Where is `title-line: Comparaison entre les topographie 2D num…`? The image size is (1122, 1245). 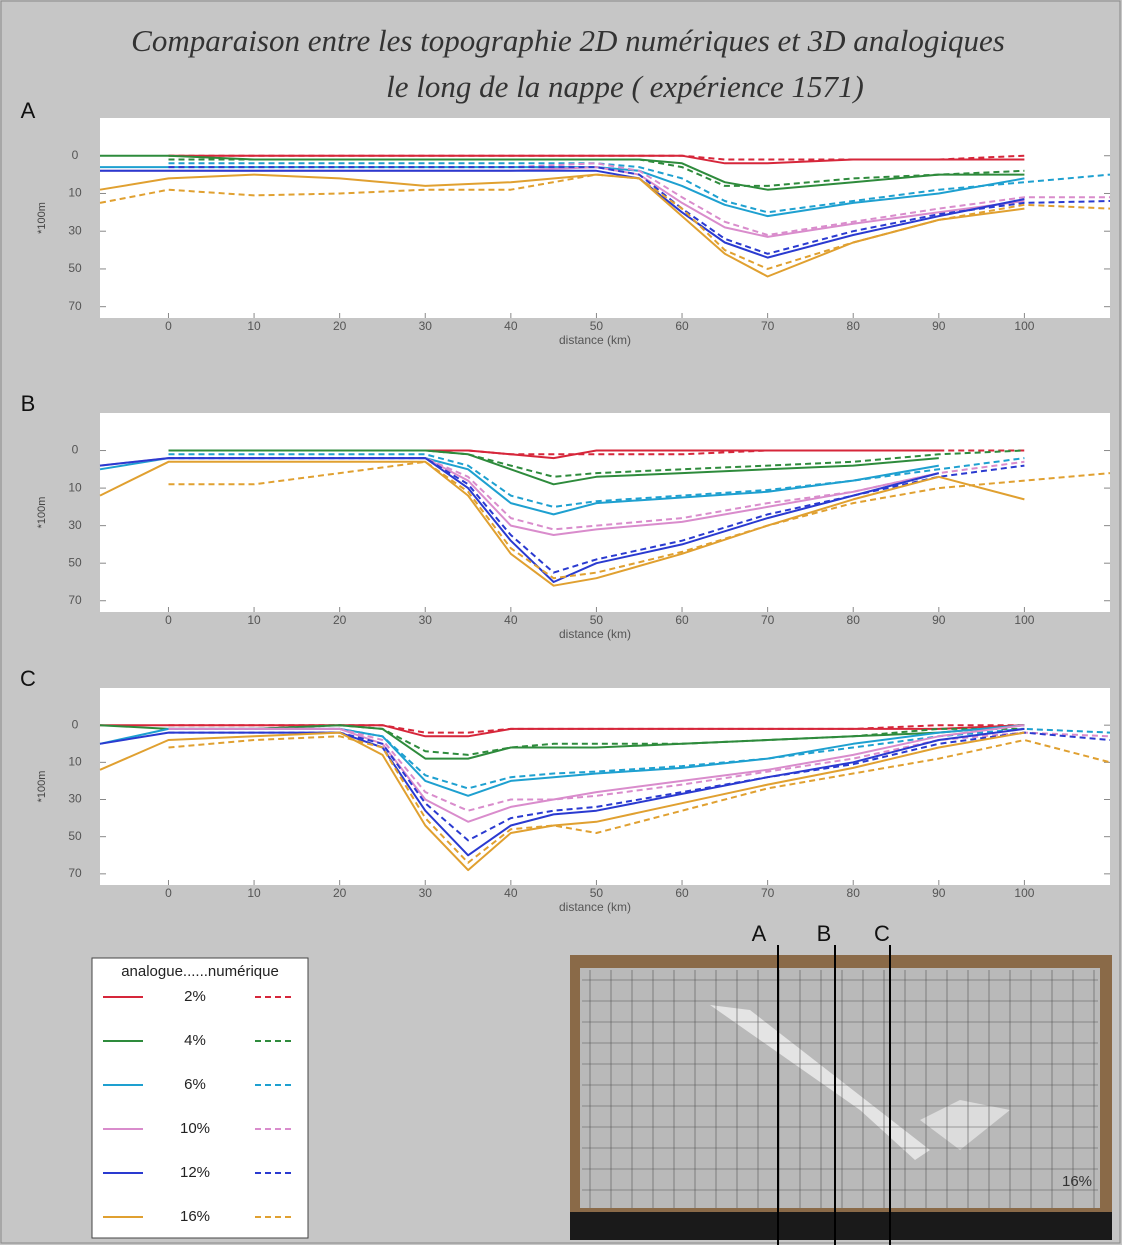 title-line: Comparaison entre les topographie 2D num… is located at coordinates (568, 40).